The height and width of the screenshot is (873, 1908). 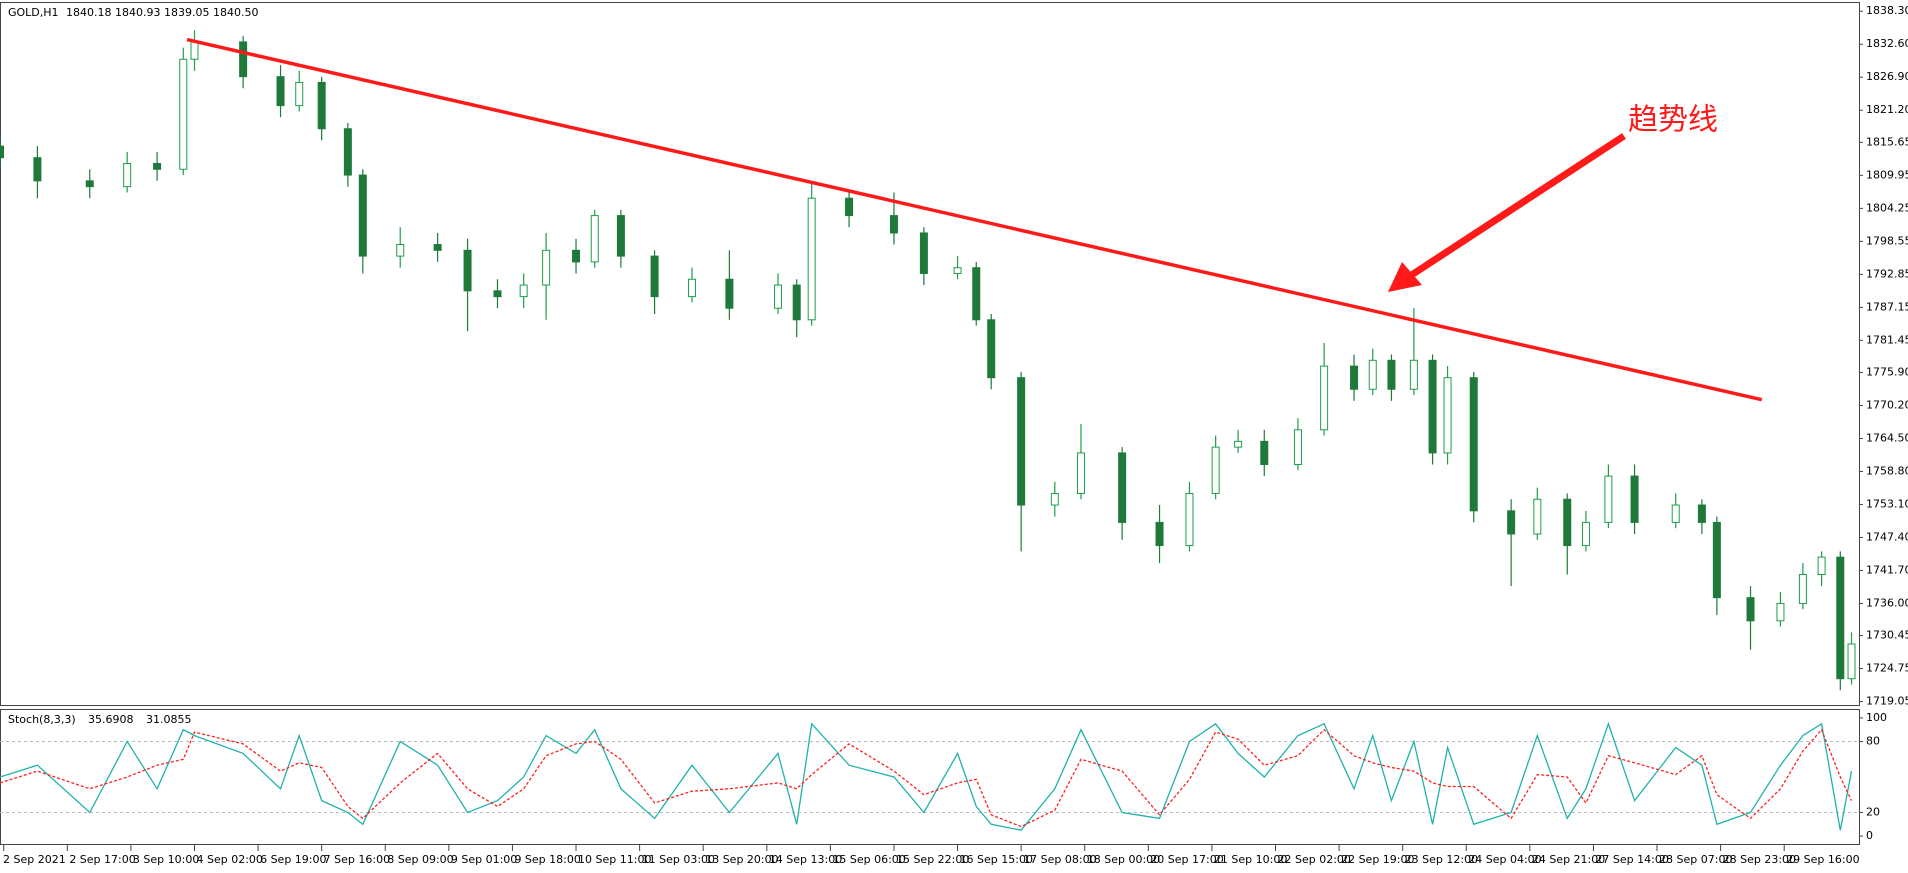 What do you see at coordinates (420, 859) in the screenshot?
I see `x-tick-label: 8 Sep 09:00` at bounding box center [420, 859].